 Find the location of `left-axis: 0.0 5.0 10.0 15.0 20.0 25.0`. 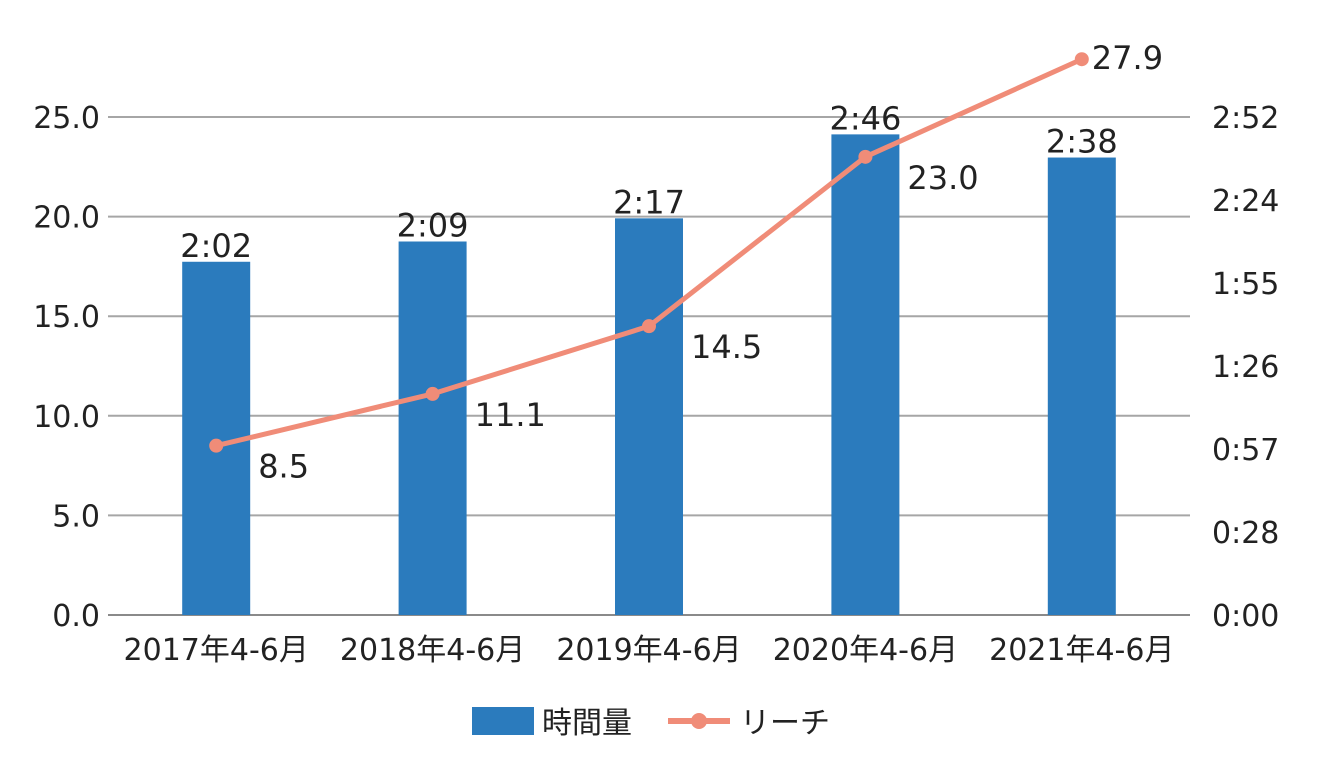

left-axis: 0.0 5.0 10.0 15.0 20.0 25.0 is located at coordinates (66, 367).